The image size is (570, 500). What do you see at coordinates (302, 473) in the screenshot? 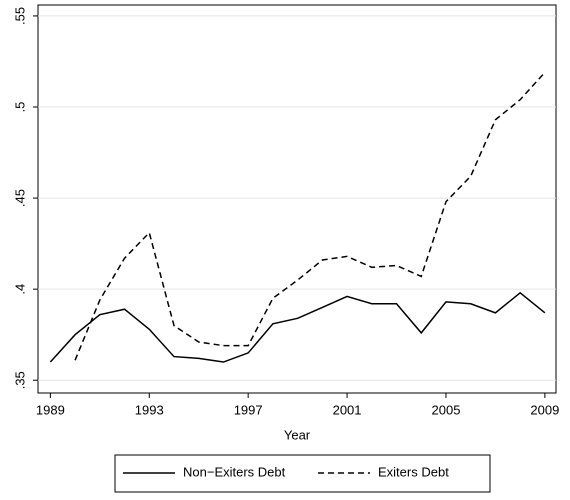
I see `legend-box` at bounding box center [302, 473].